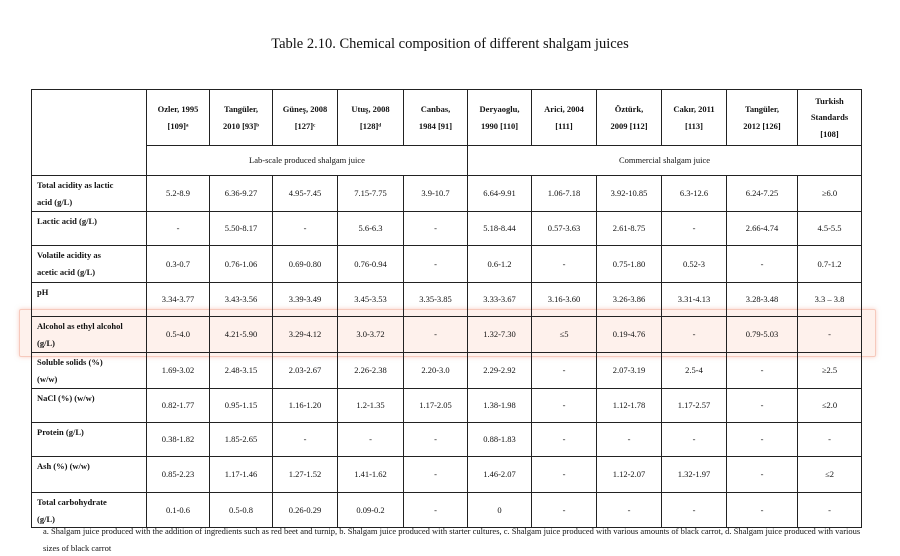  I want to click on col-header-utus: Utuş, 2008 [128]ᵈ, so click(370, 117).